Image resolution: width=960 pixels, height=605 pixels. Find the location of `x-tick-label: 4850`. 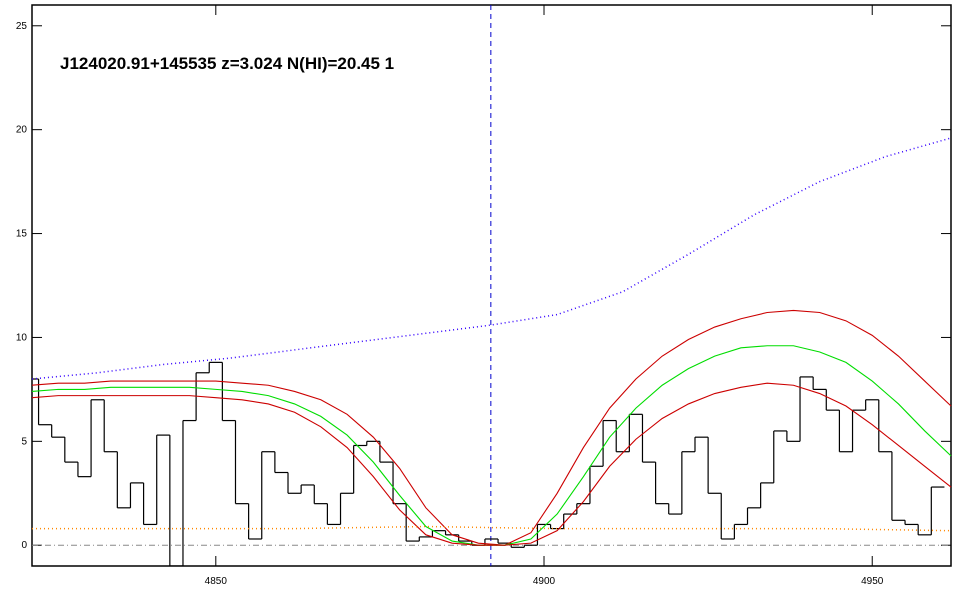

x-tick-label: 4850 is located at coordinates (216, 581).